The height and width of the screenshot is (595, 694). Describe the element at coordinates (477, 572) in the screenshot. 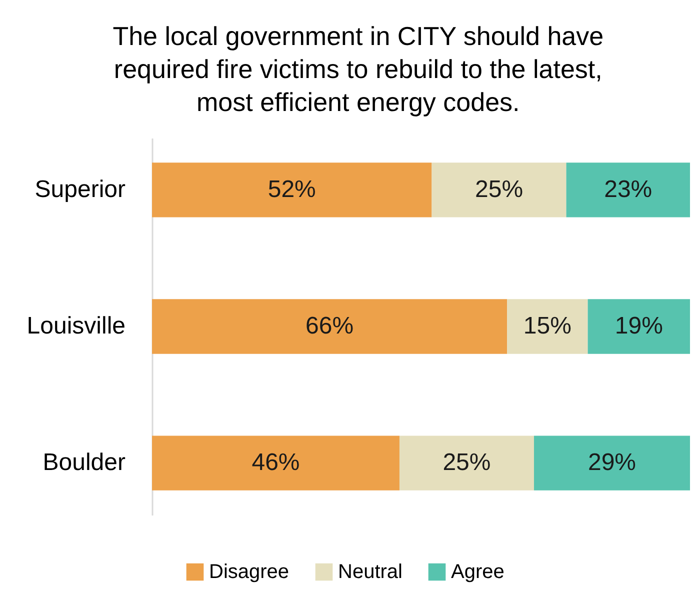

I see `legend-label: Agree` at that location.